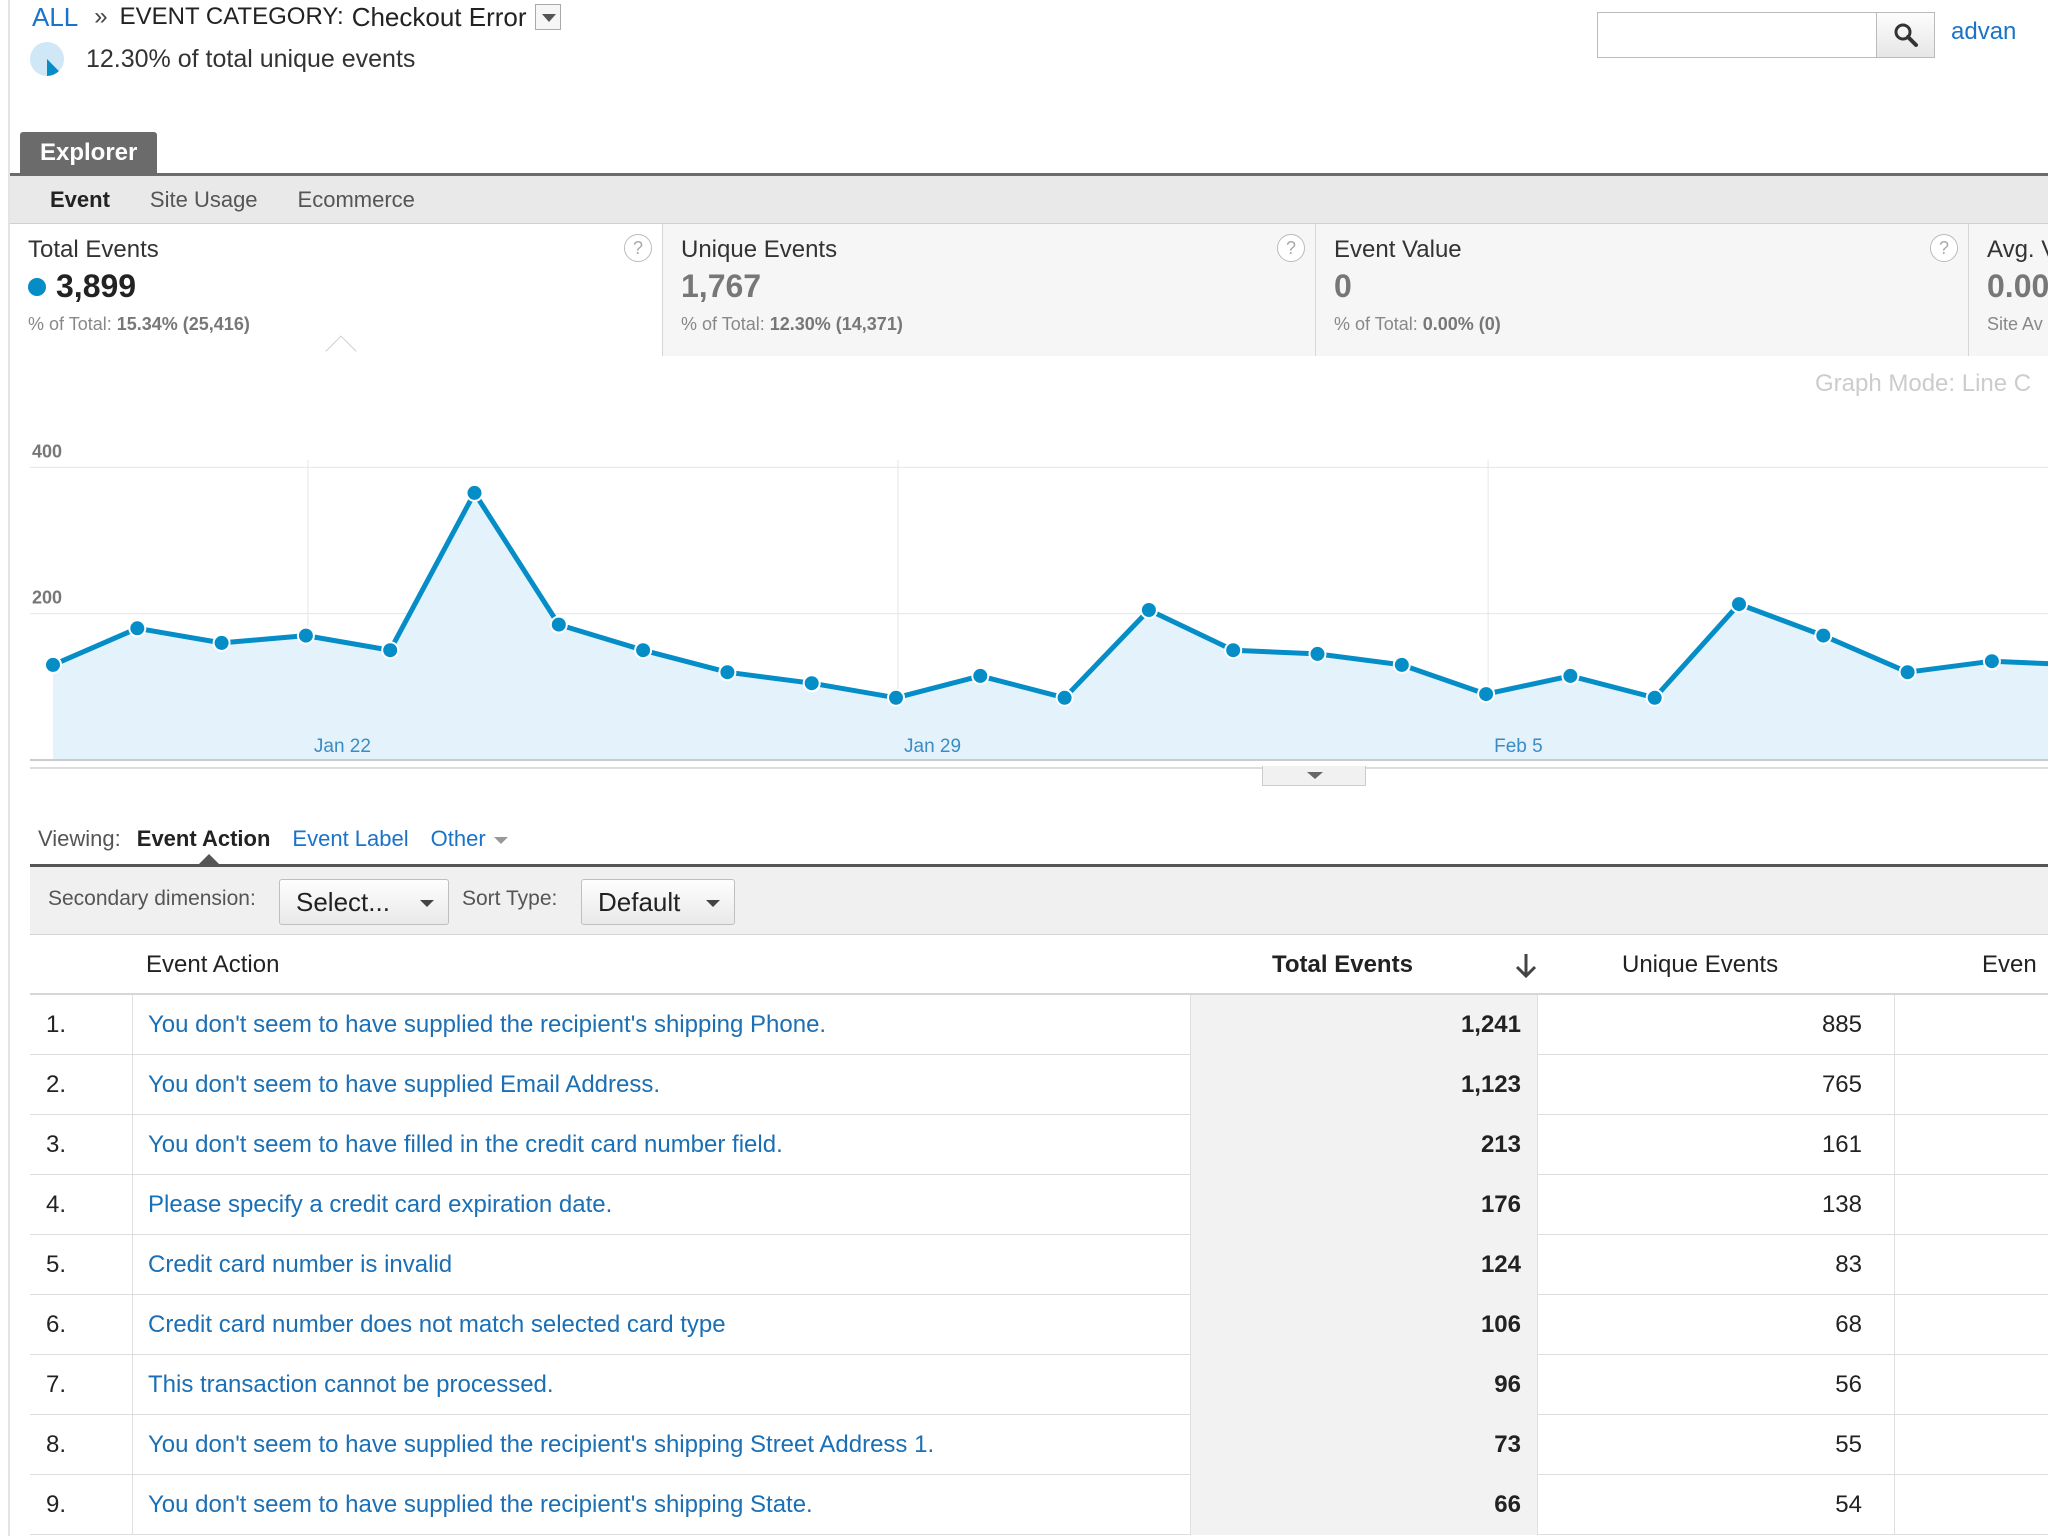  Describe the element at coordinates (80, 199) in the screenshot. I see `subtab-event: Event` at that location.